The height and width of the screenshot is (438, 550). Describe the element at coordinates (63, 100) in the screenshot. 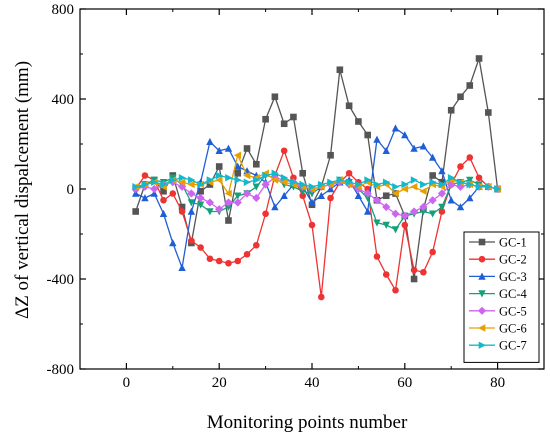

I see `y-tick-label: 400` at that location.